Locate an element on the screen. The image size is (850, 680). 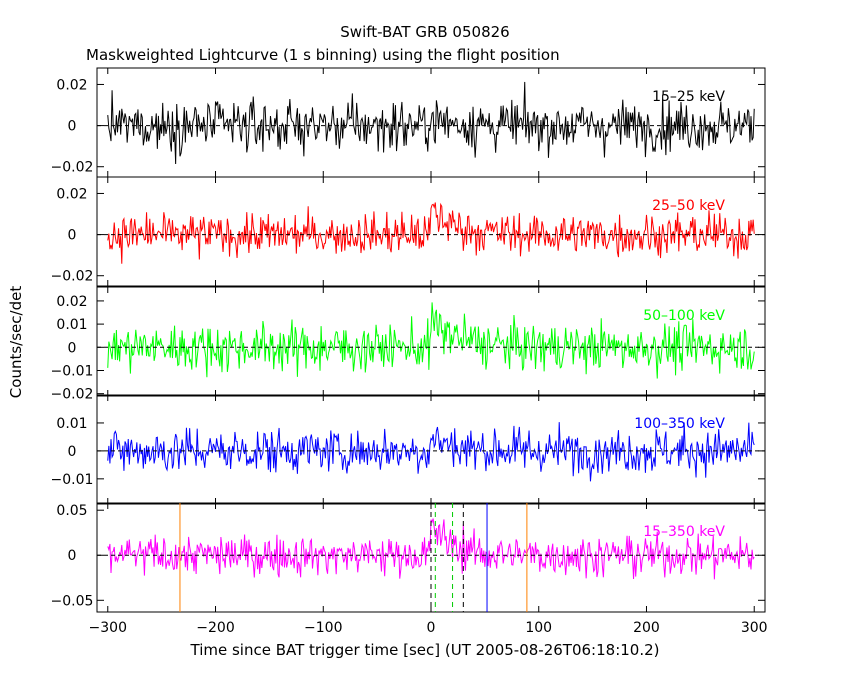
panel-25-50-kev: −0.02 0 0.02 25–50 keV is located at coordinates (408, 231).